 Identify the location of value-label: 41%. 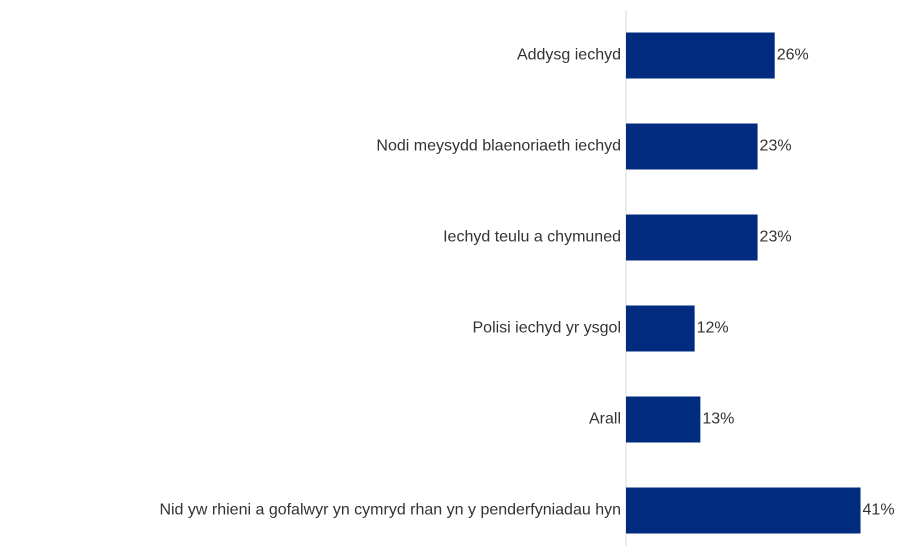
(879, 510).